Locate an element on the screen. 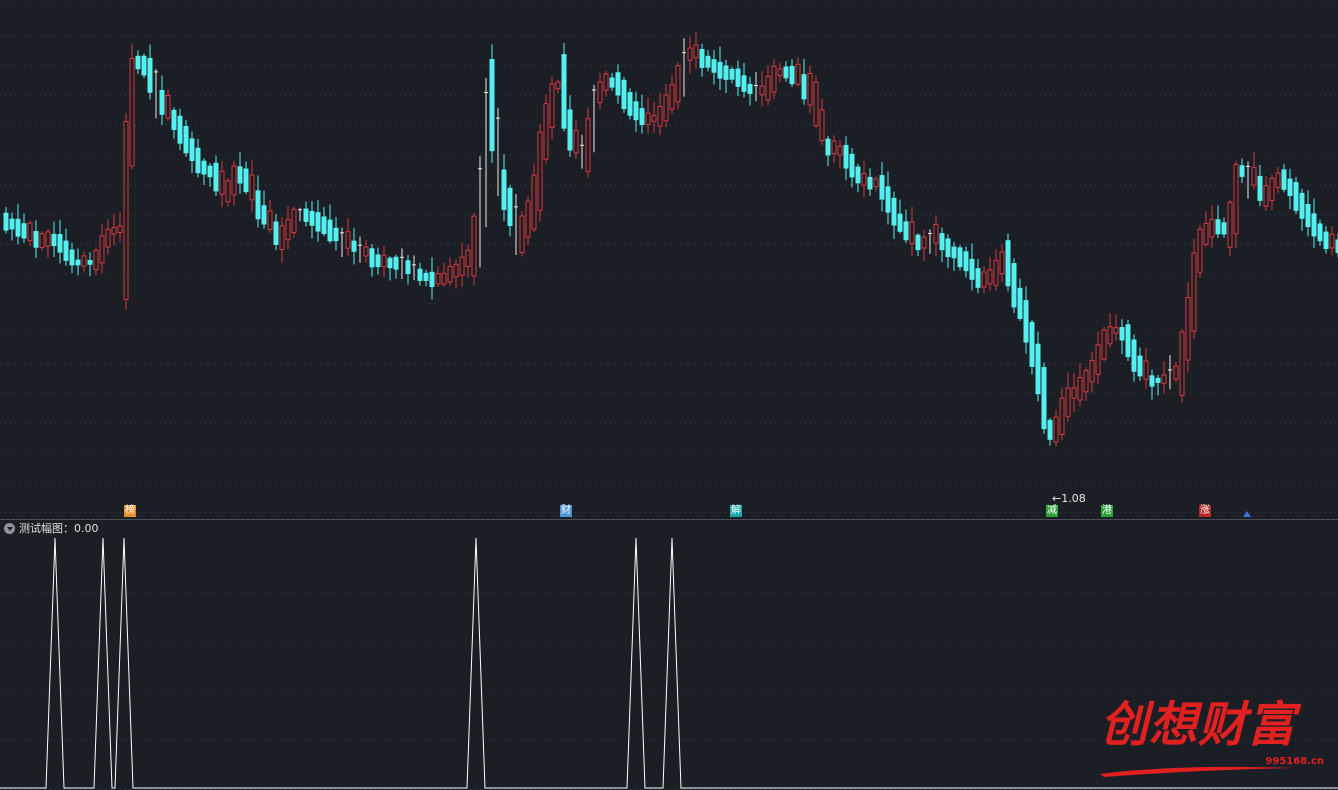 The width and height of the screenshot is (1338, 790). event-marker-jian: 减 is located at coordinates (1052, 511).